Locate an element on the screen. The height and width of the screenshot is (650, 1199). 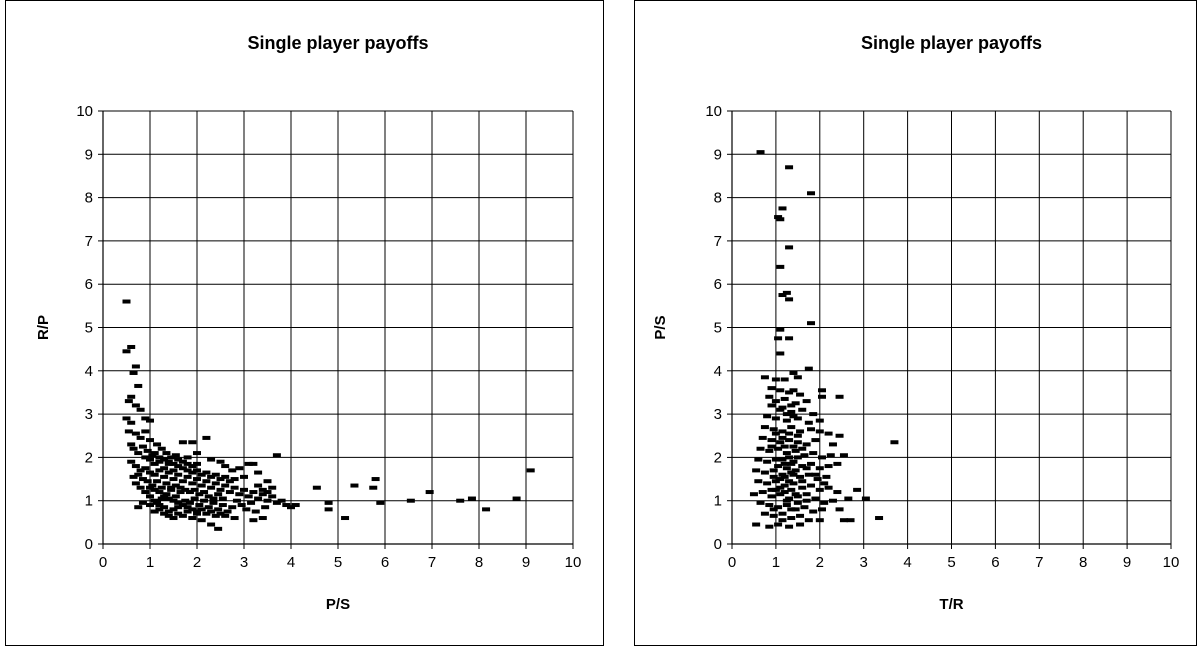
y-tick-label: 4 is located at coordinates (718, 371).